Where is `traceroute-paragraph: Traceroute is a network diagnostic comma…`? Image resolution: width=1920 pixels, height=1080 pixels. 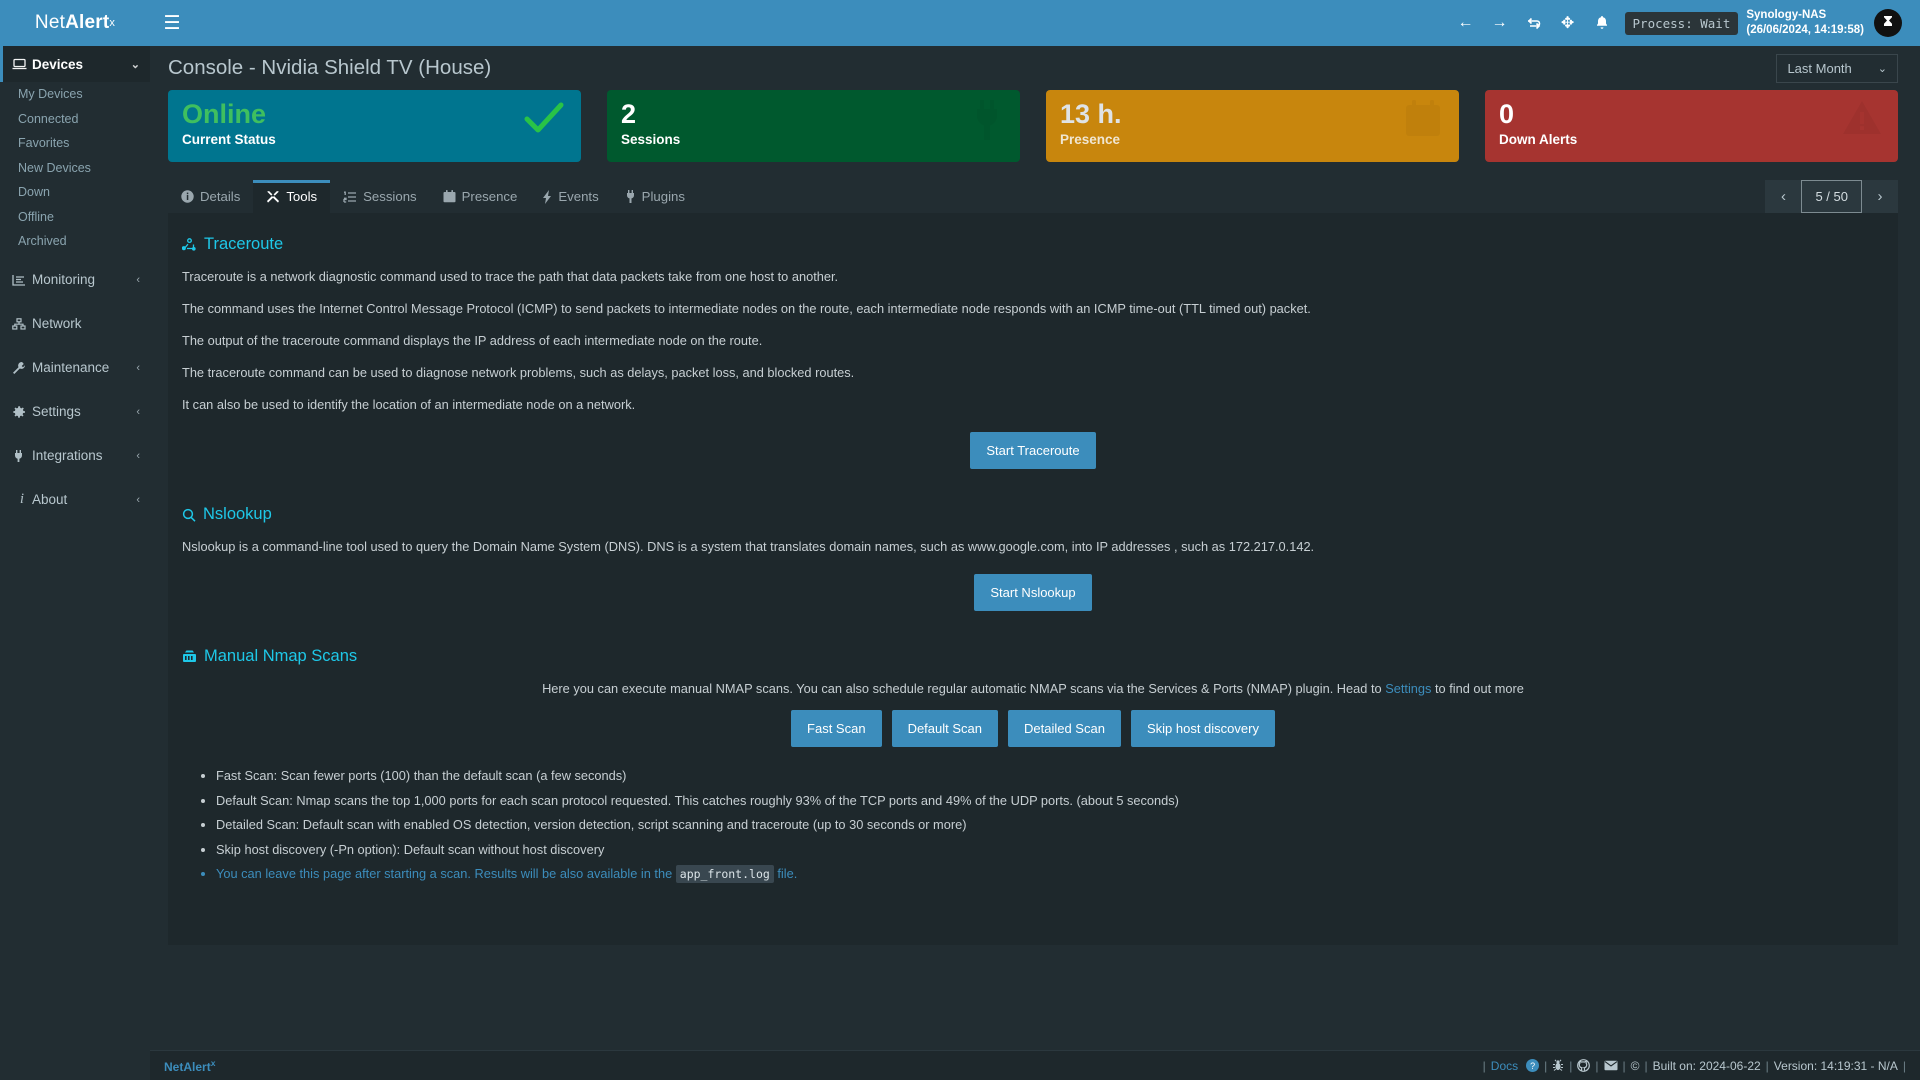
traceroute-paragraph: Traceroute is a network diagnostic comma… is located at coordinates (510, 276).